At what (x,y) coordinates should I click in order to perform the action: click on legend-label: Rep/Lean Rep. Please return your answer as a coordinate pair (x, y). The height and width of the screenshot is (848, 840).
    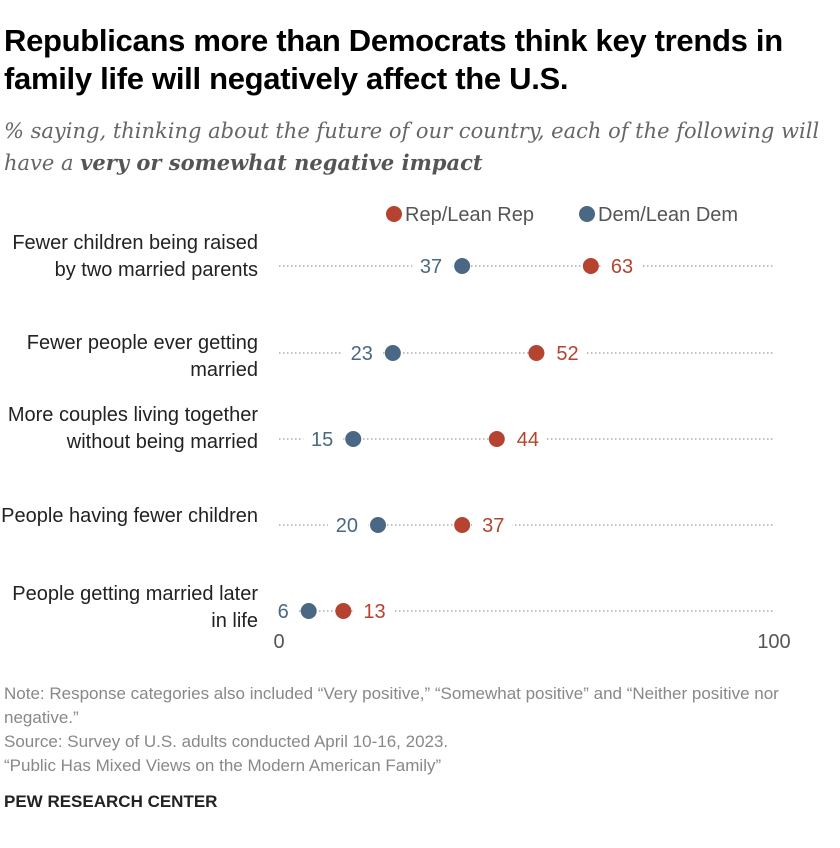
    Looking at the image, I should click on (469, 215).